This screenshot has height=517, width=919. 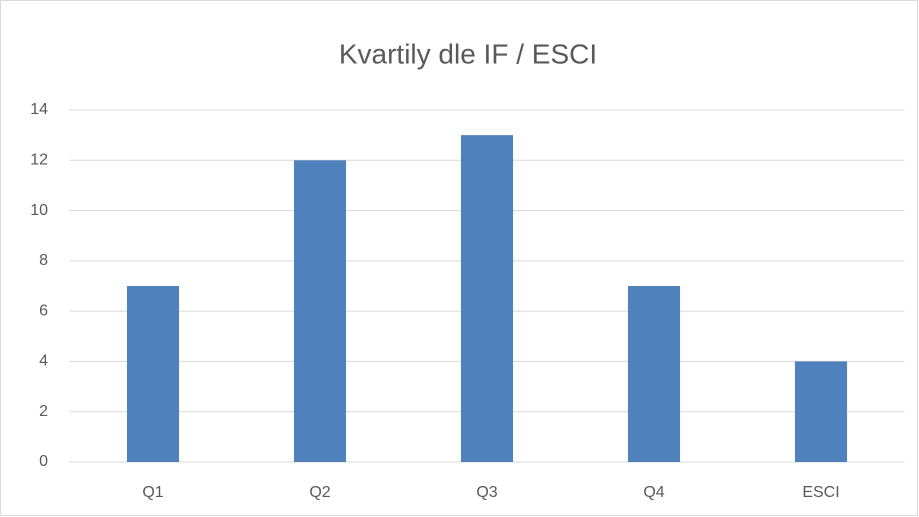 I want to click on y-tick-label: 14, so click(x=39, y=109).